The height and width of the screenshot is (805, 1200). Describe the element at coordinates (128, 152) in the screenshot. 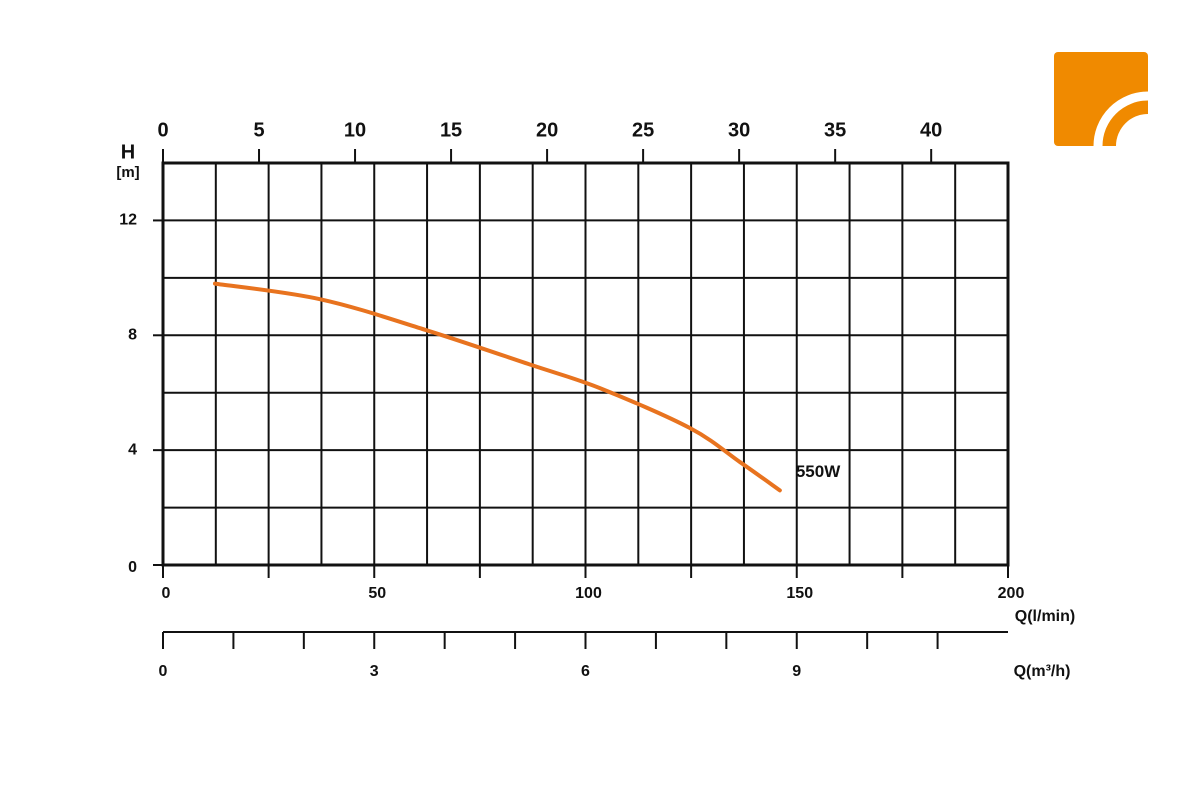

I see `y-axis-label: H` at that location.